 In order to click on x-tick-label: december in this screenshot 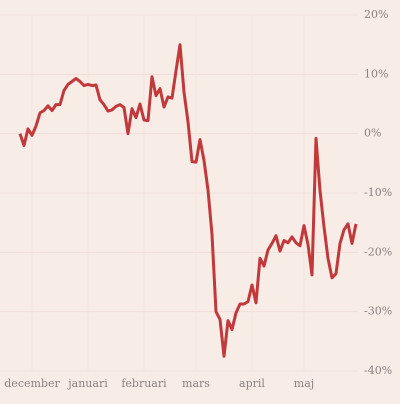, I will do `click(32, 383)`.